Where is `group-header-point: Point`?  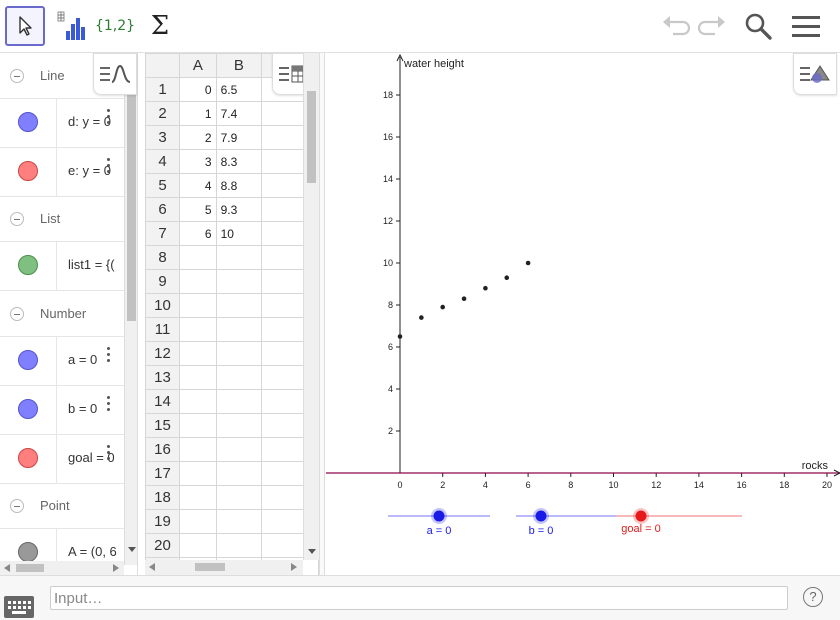
group-header-point: Point is located at coordinates (62, 506).